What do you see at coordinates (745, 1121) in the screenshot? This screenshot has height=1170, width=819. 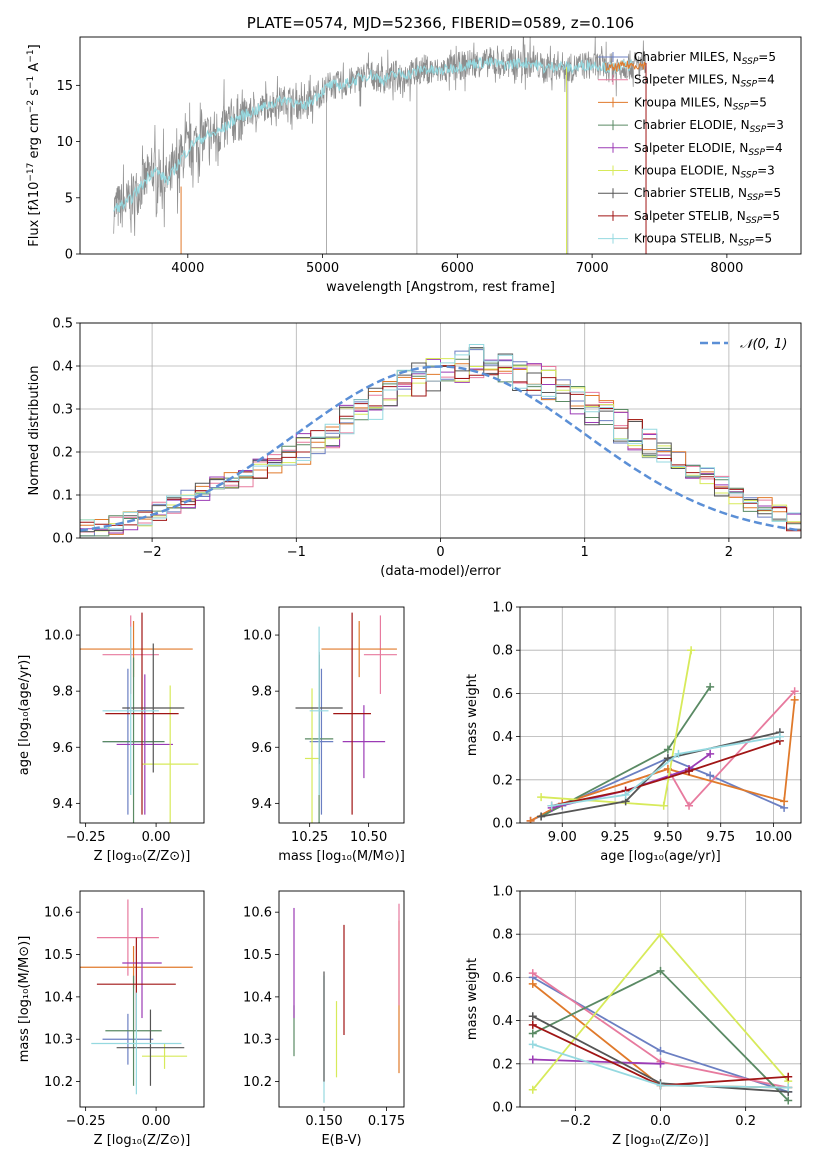 I see `x-tick-label: 0.2` at bounding box center [745, 1121].